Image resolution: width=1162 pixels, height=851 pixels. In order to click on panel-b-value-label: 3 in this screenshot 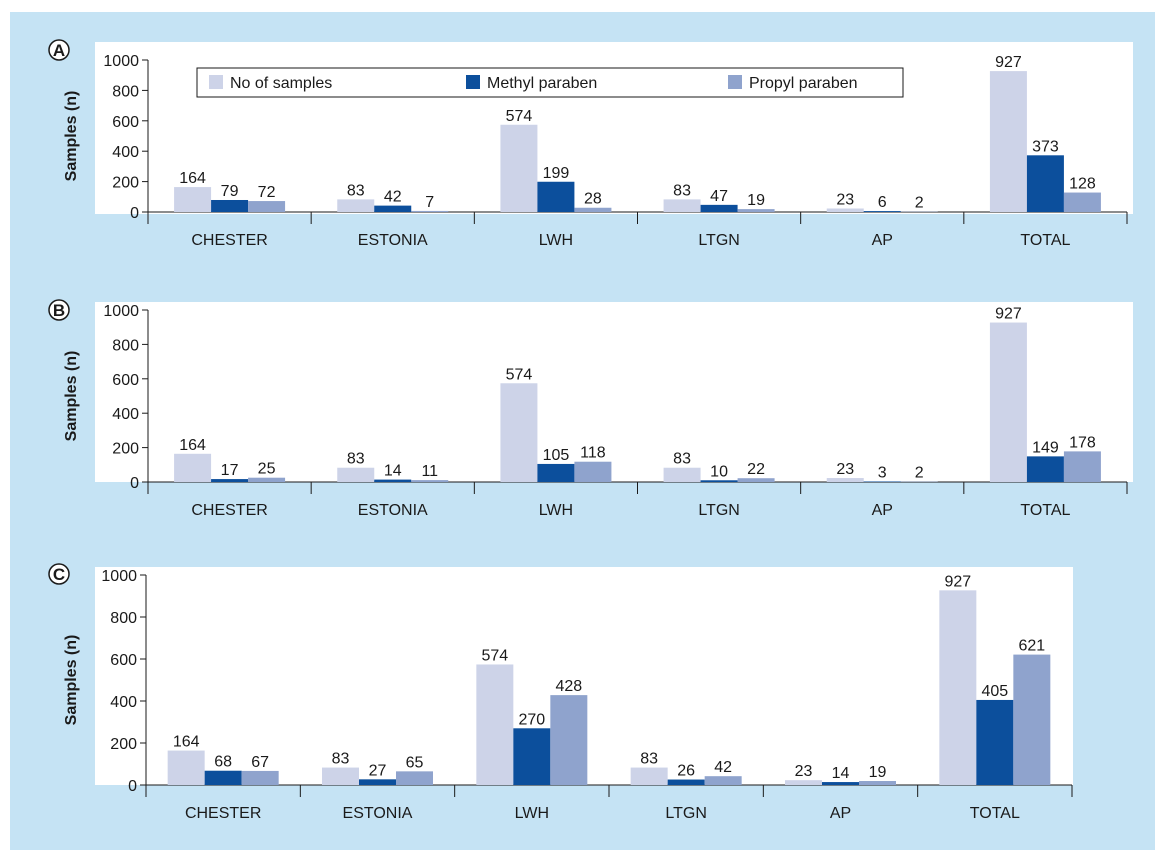, I will do `click(882, 472)`.